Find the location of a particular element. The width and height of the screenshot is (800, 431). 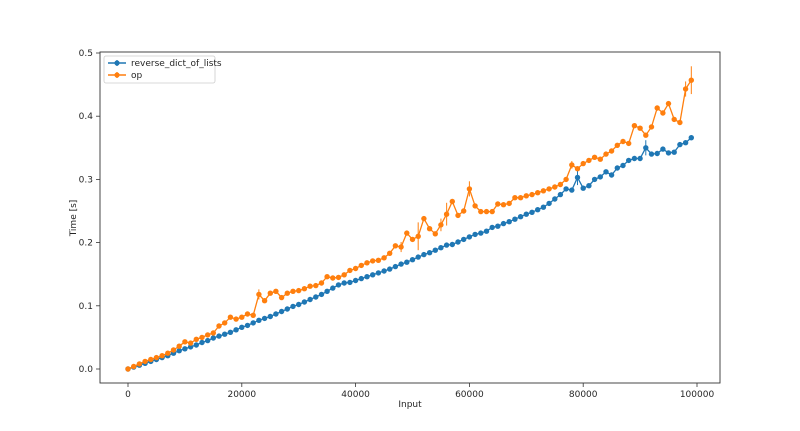

legend-marker-icon is located at coordinates (117, 75).